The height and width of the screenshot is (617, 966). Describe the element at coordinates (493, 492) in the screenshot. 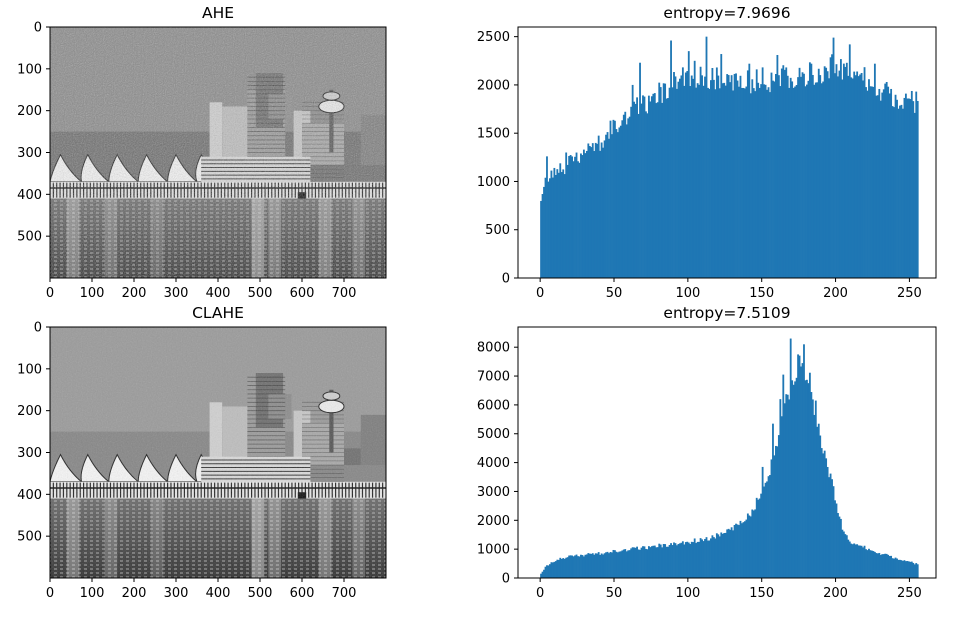

I see `y-tick-label: 3000` at that location.